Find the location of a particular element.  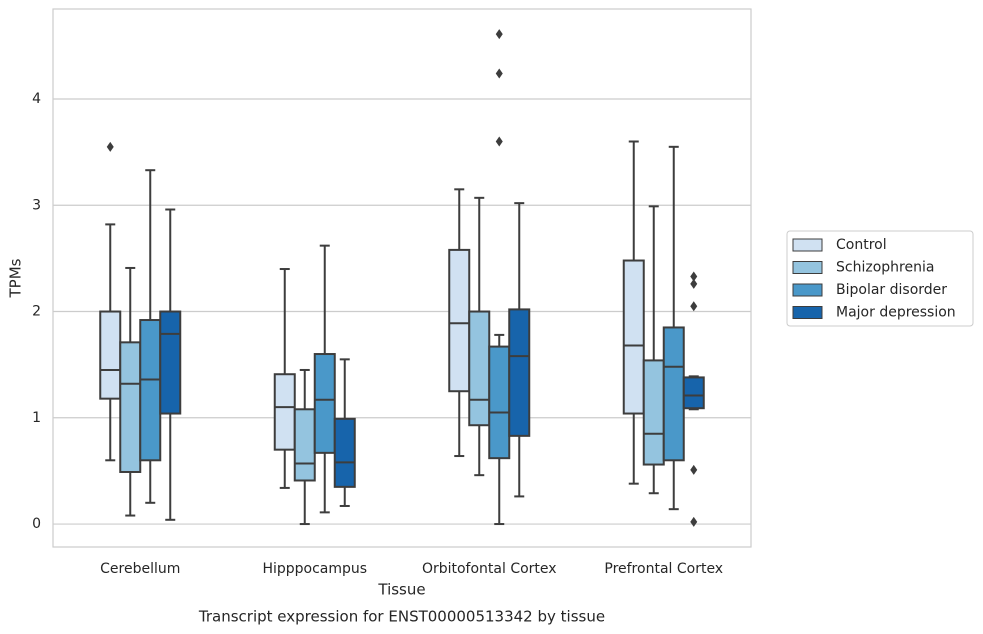

legend-label: Major depression is located at coordinates (896, 313).